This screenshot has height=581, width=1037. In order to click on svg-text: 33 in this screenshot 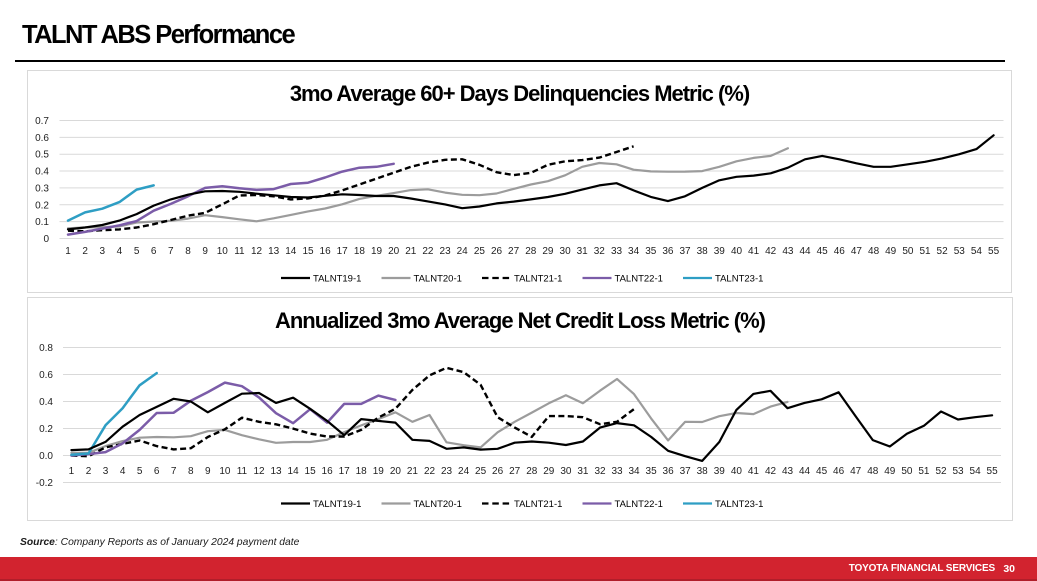, I will do `click(617, 251)`.